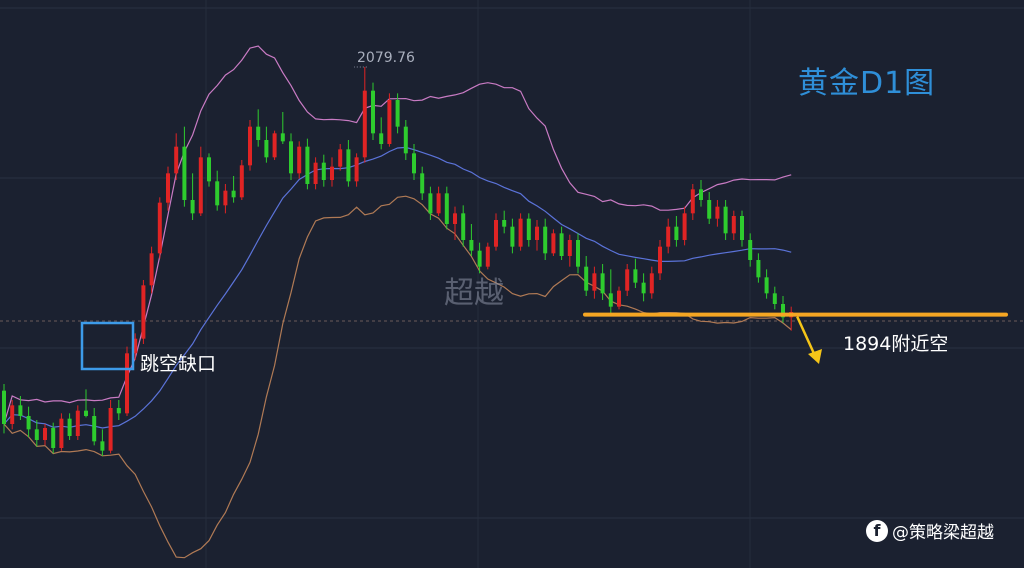 Image resolution: width=1024 pixels, height=568 pixels. What do you see at coordinates (815, 356) in the screenshot?
I see `short-arrow-head` at bounding box center [815, 356].